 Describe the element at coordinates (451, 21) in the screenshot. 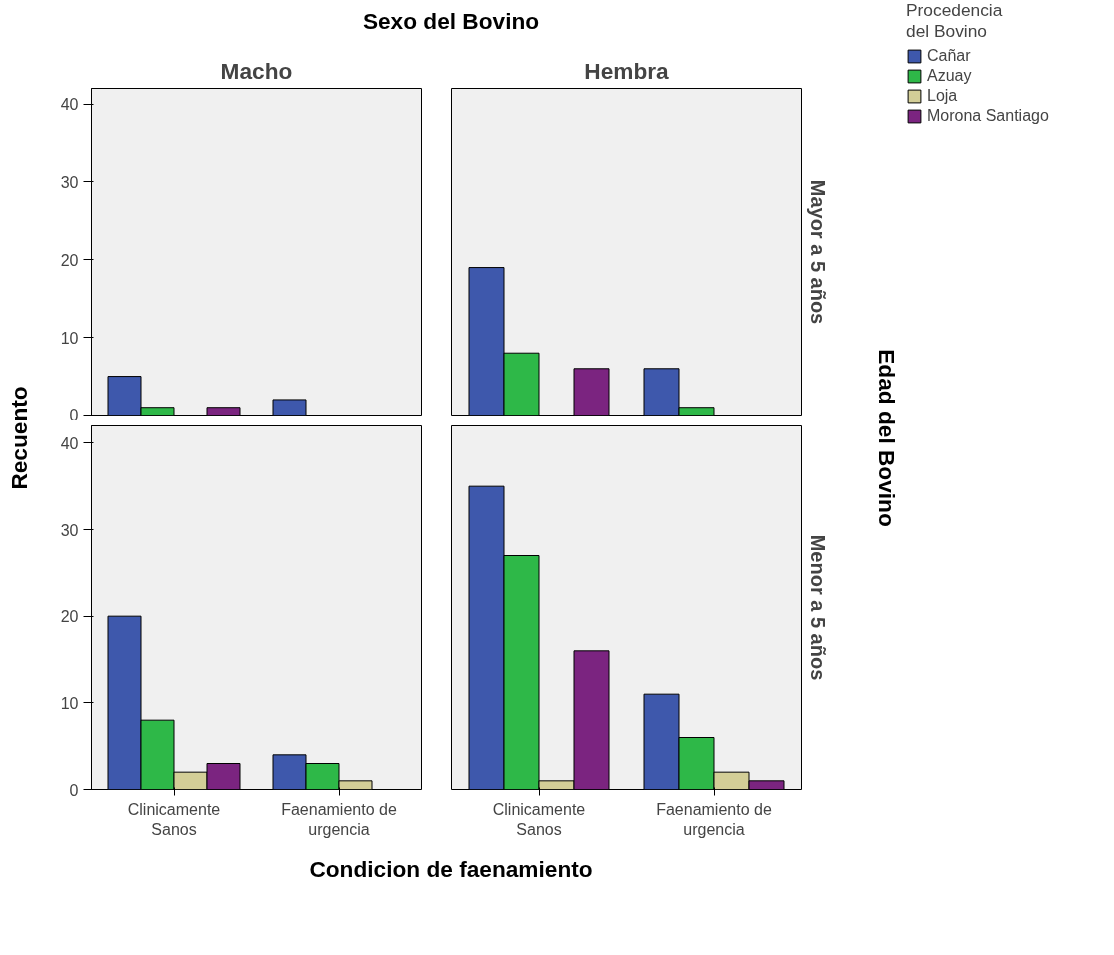

I see `text: Sexo del Bovino` at that location.